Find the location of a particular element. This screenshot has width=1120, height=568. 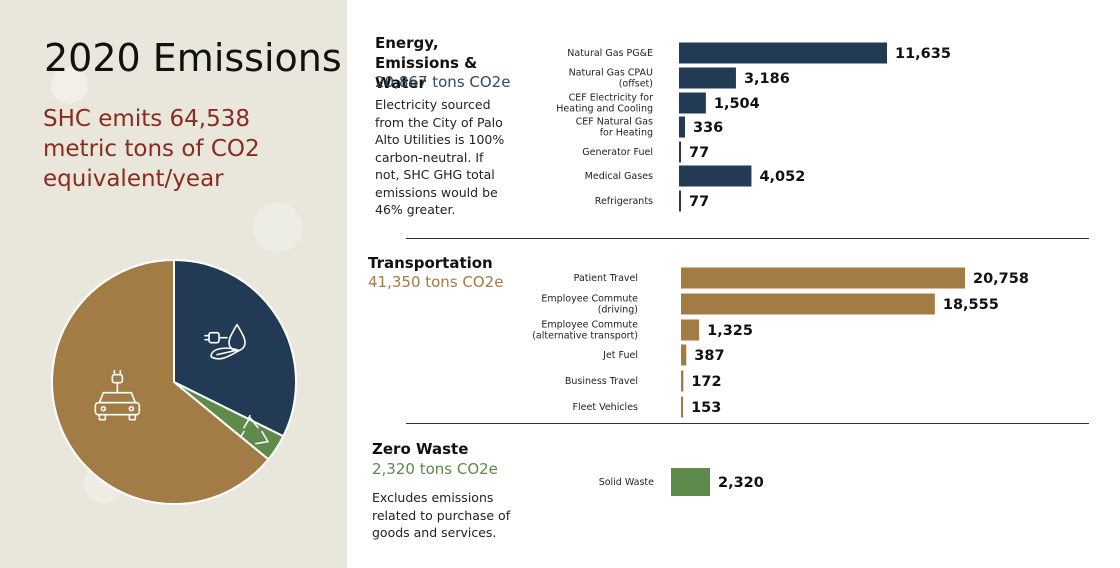

waste-bar-value: 2,320 is located at coordinates (741, 483).